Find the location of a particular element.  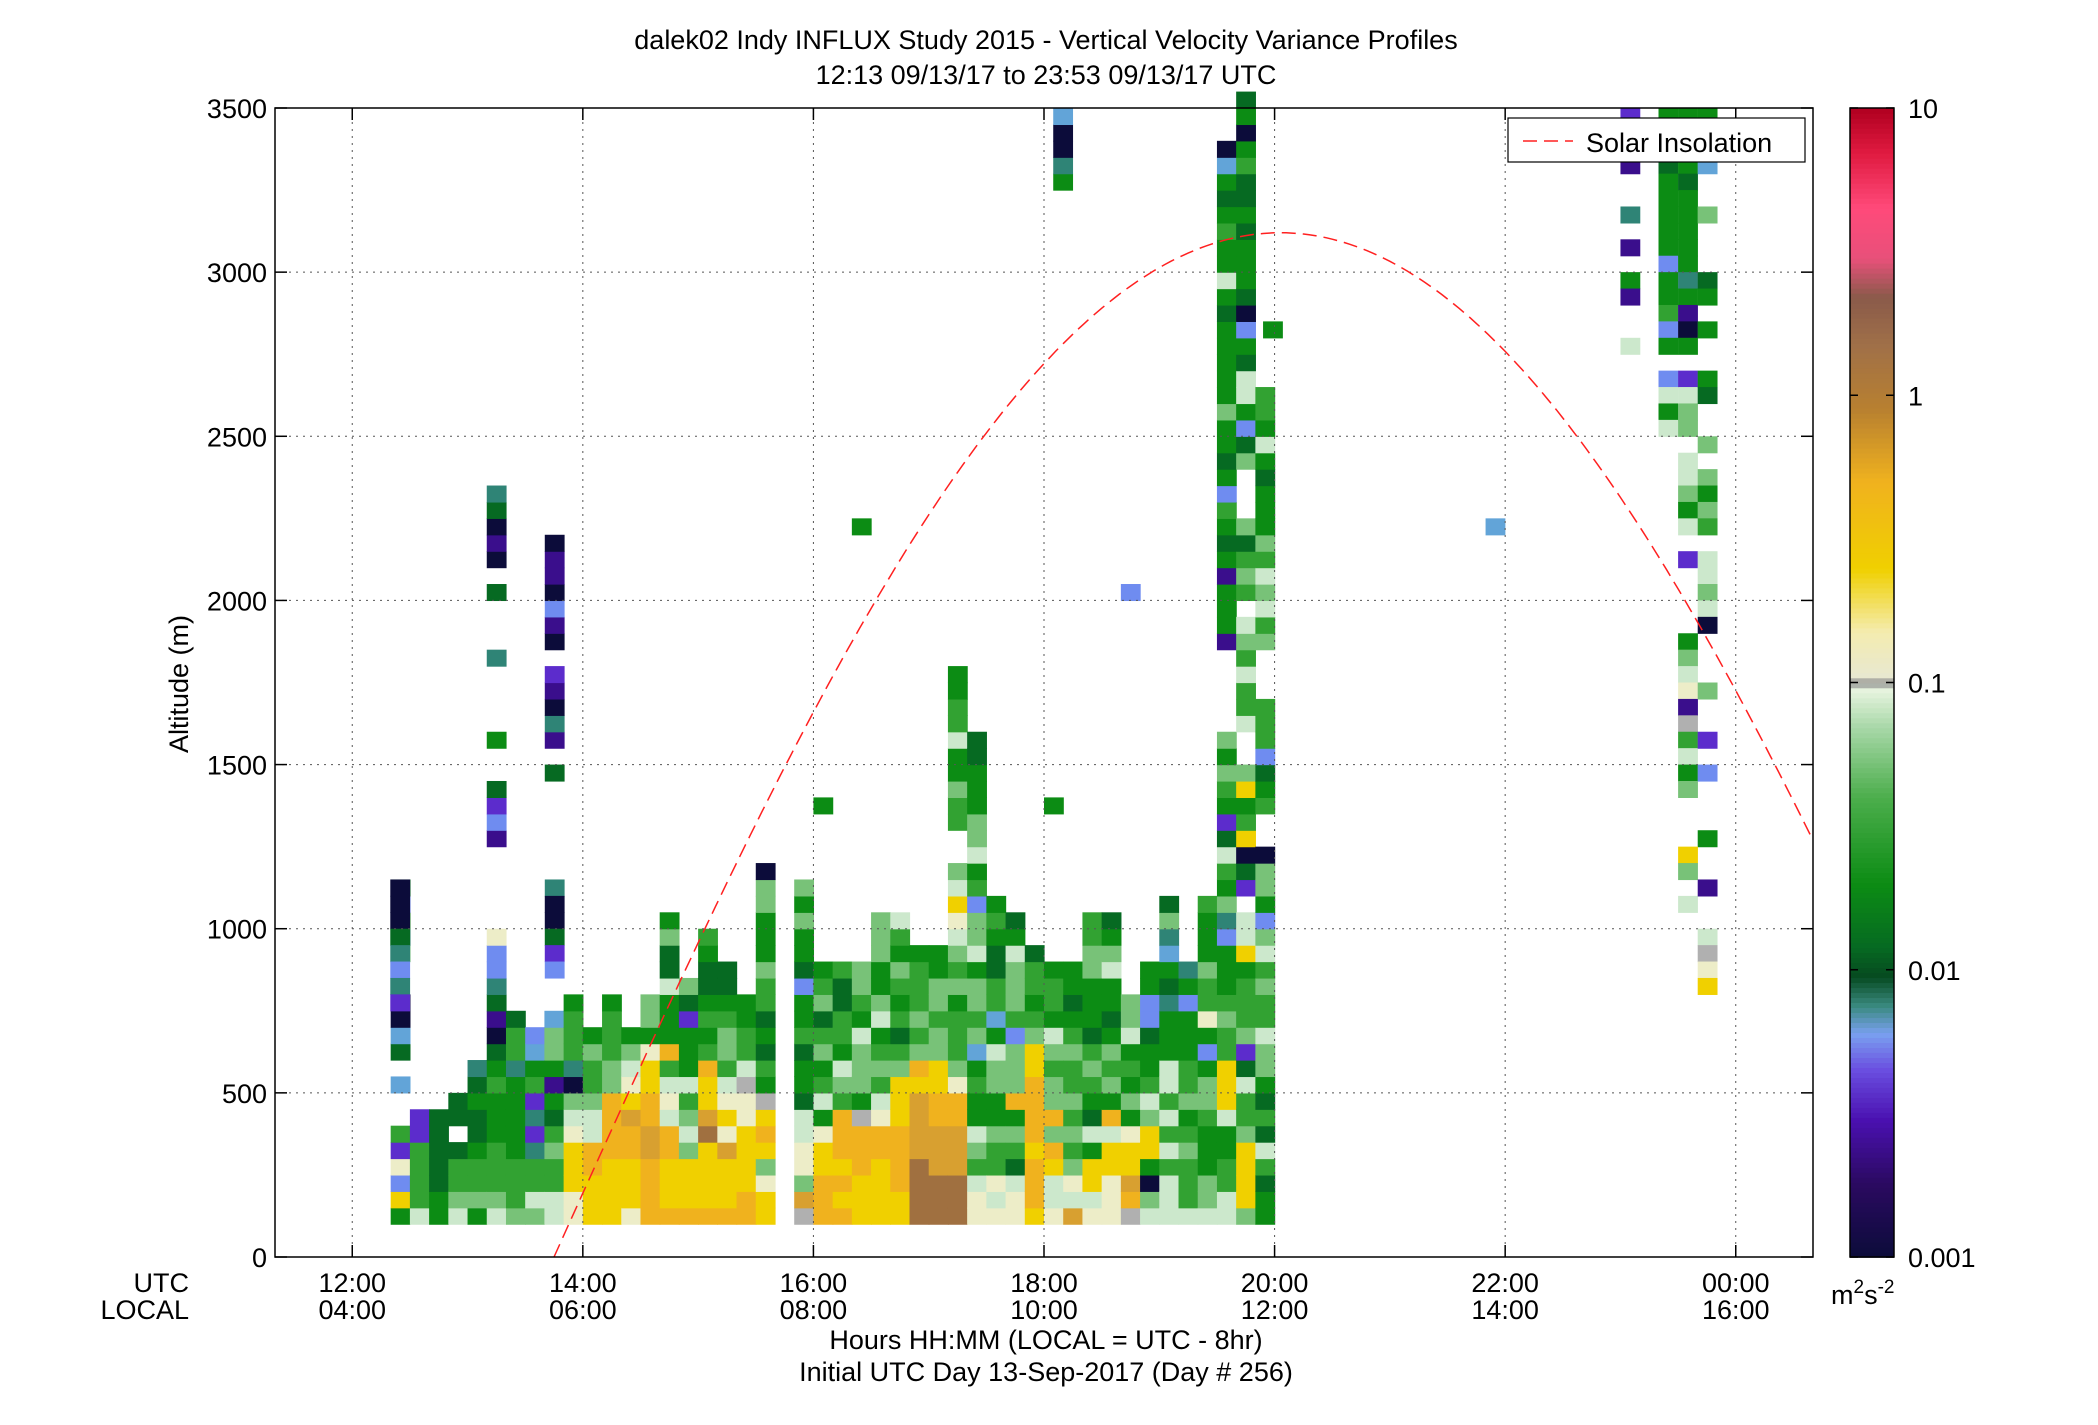

y-tick-label: 1000 is located at coordinates (237, 930).